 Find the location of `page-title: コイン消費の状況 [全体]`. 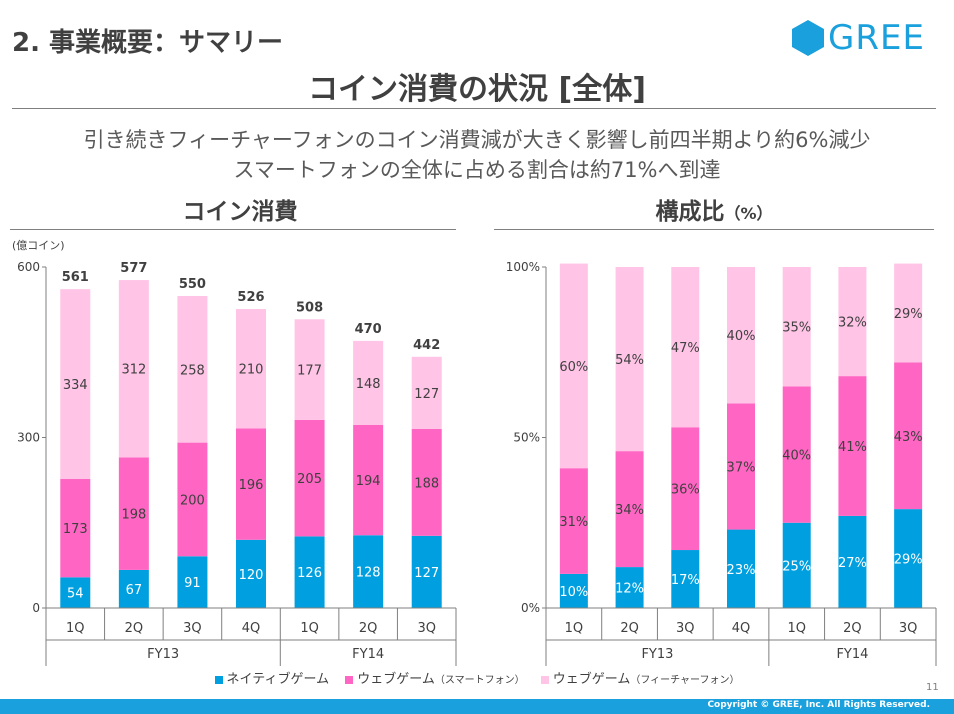

page-title: コイン消費の状況 [全体] is located at coordinates (477, 89).